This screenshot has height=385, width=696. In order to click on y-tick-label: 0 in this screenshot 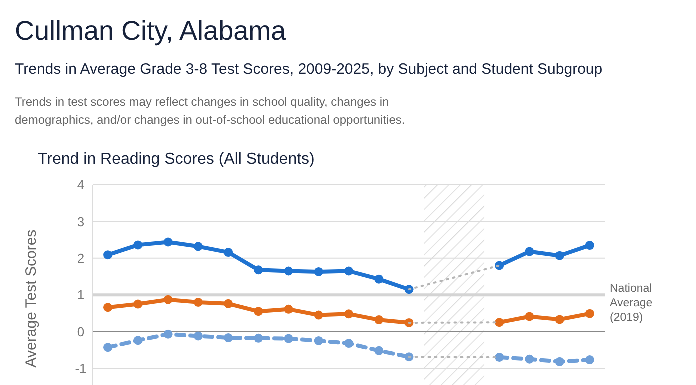, I will do `click(81, 332)`.